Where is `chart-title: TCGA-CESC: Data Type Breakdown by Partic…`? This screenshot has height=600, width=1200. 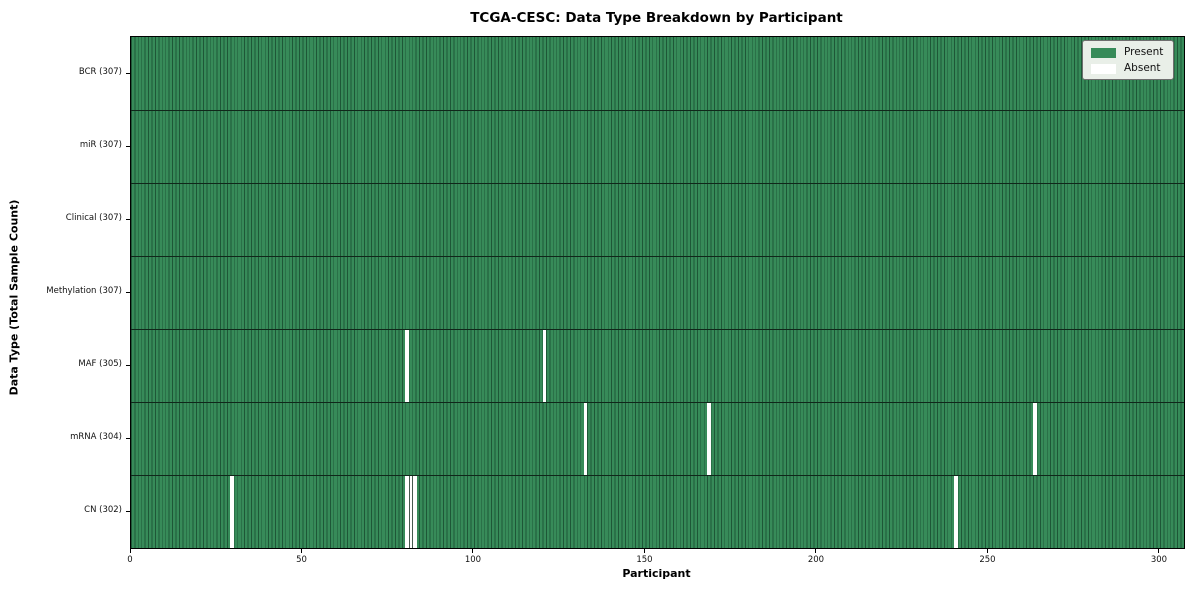
chart-title: TCGA-CESC: Data Type Breakdown by Partic… is located at coordinates (656, 18).